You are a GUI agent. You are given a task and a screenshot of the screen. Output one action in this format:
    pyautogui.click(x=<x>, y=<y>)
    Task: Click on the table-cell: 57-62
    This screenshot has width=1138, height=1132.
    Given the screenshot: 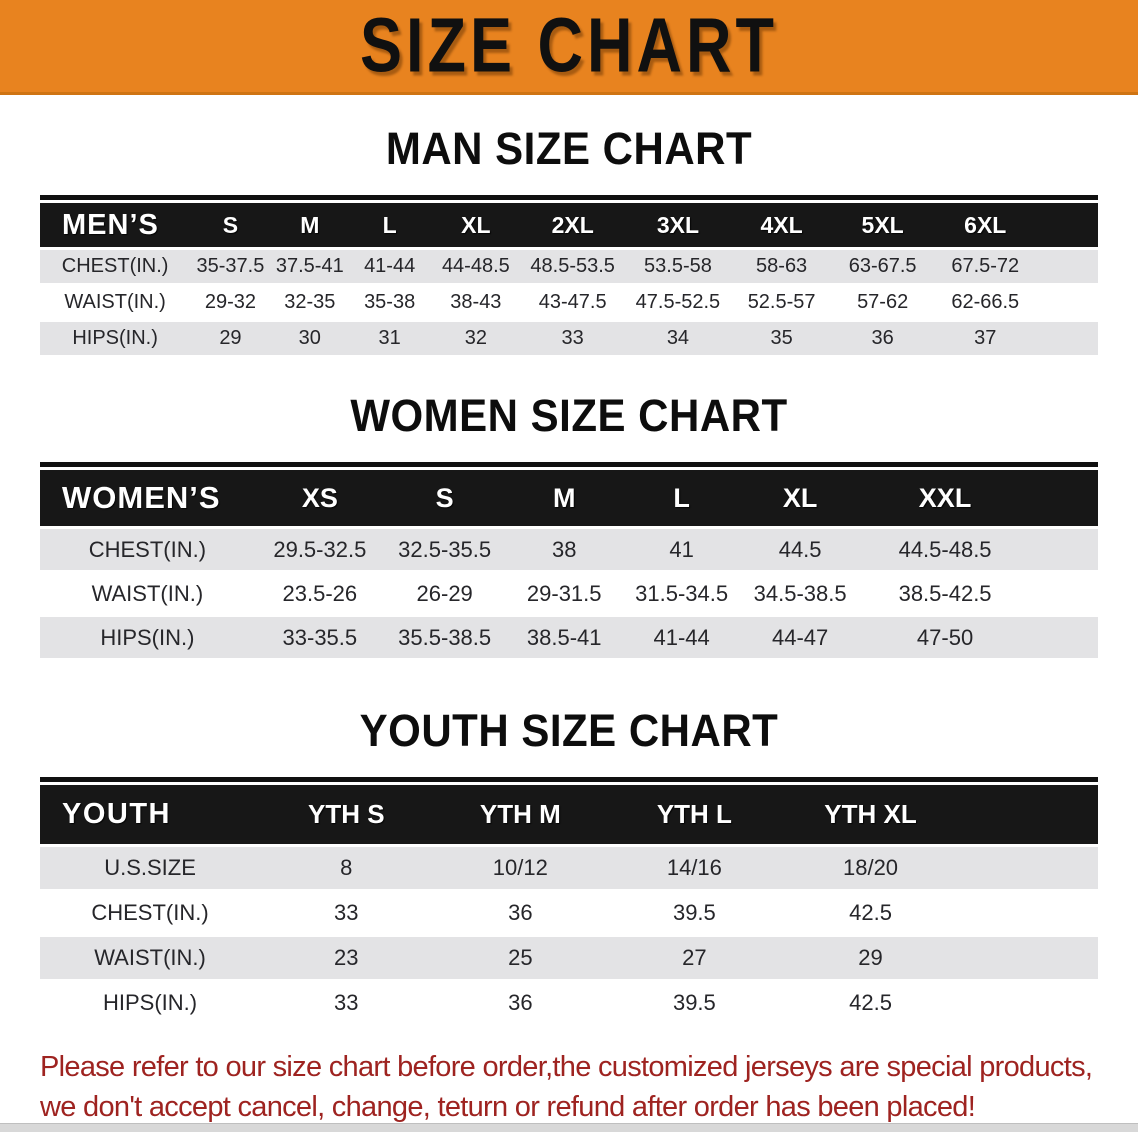 What is the action you would take?
    pyautogui.click(x=882, y=302)
    